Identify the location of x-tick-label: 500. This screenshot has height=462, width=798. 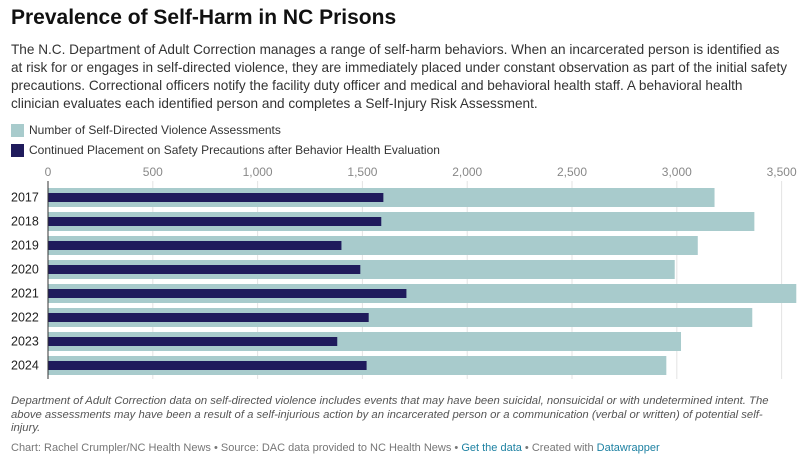
(153, 172).